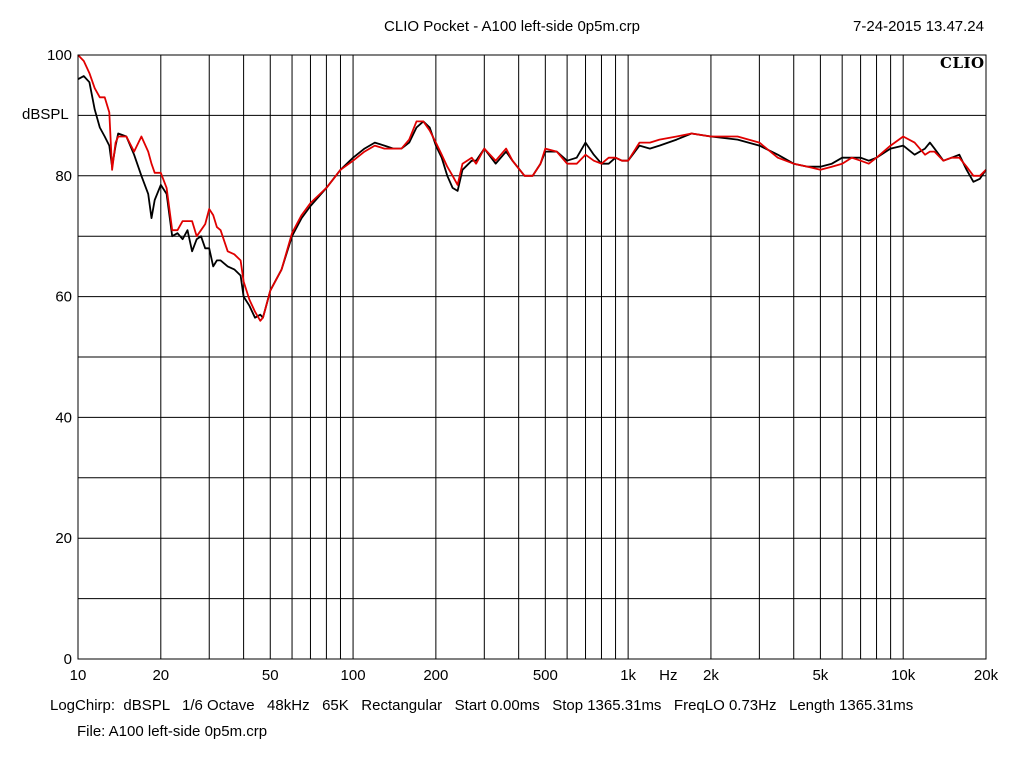 The height and width of the screenshot is (768, 1024). What do you see at coordinates (918, 26) in the screenshot?
I see `timestamp: 7-24-2015 13.47.24` at bounding box center [918, 26].